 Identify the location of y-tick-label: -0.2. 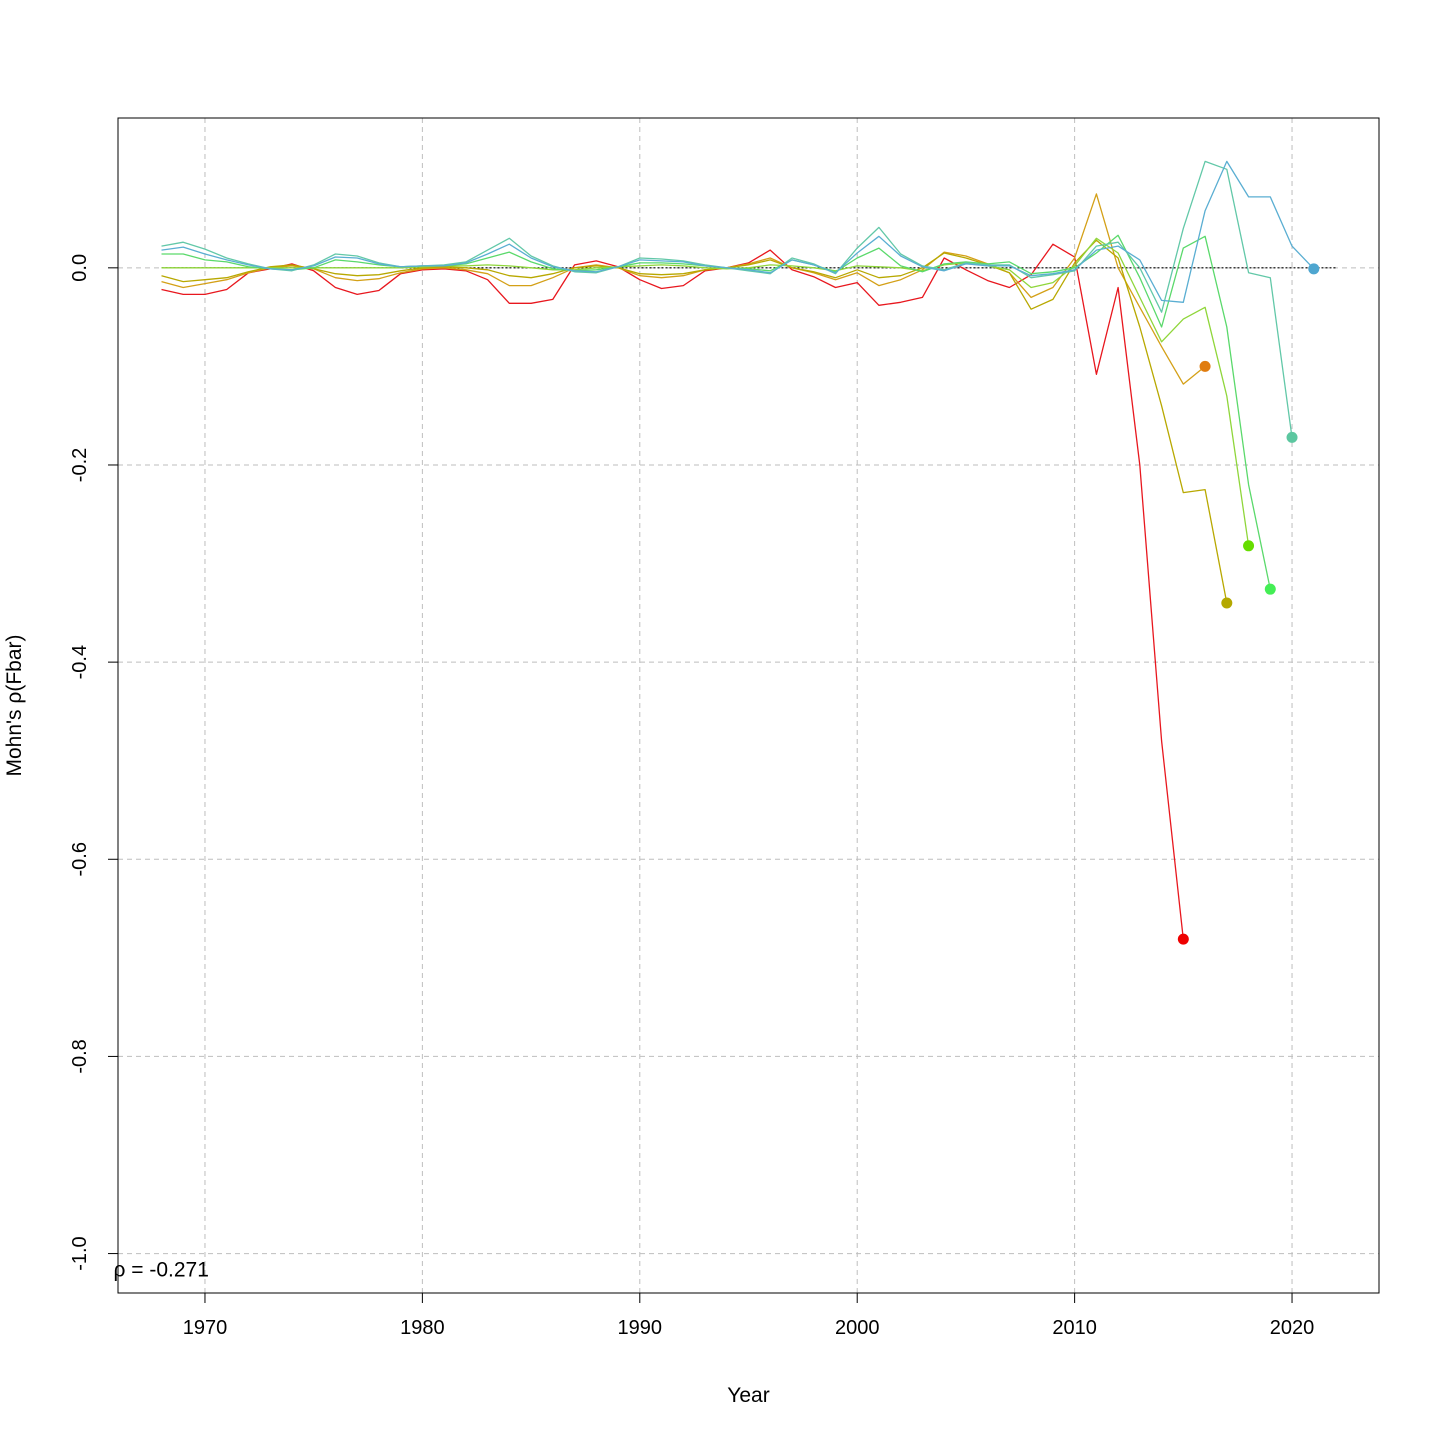
(80, 465).